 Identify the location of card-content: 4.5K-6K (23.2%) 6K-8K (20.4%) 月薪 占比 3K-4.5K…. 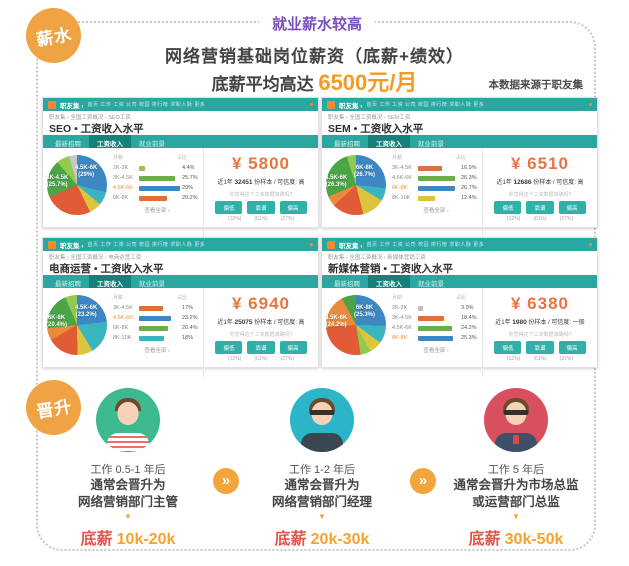
(180, 332).